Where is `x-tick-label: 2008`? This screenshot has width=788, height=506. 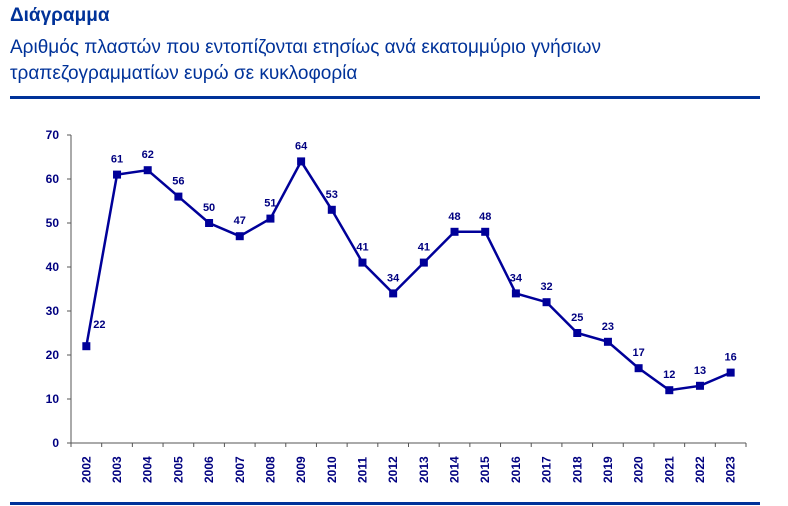
x-tick-label: 2008 is located at coordinates (270, 469).